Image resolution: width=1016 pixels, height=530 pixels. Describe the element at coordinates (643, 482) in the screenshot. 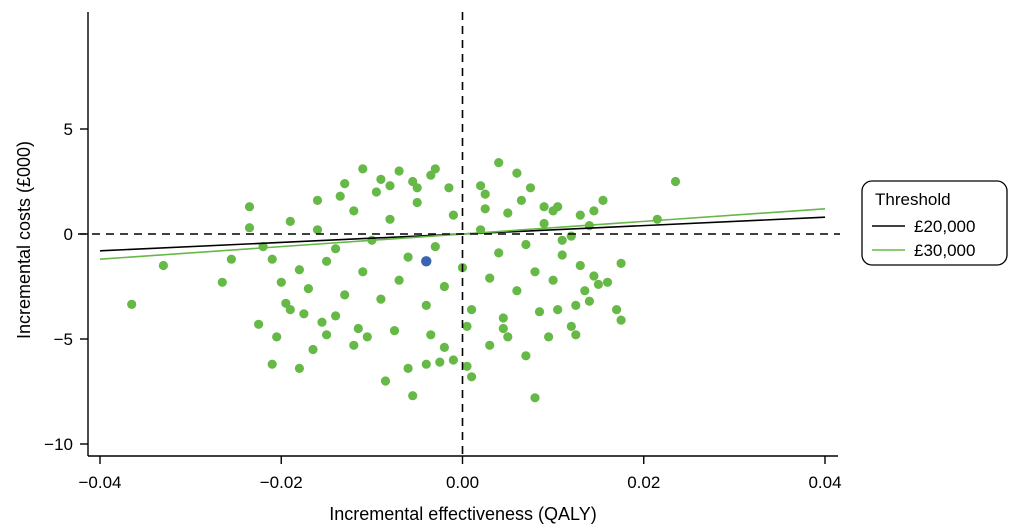

I see `x-tick-label: 0.02` at that location.